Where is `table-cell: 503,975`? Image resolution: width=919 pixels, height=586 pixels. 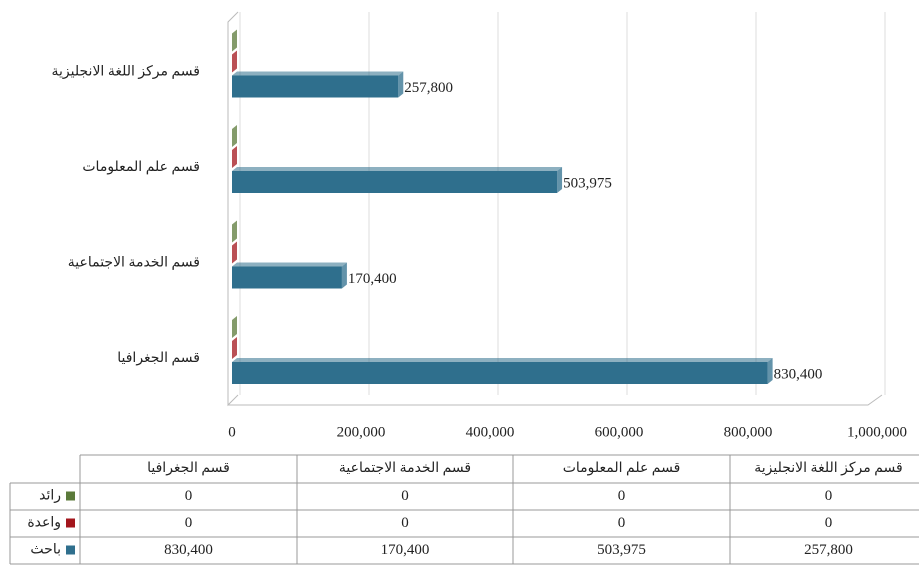 table-cell: 503,975 is located at coordinates (621, 550).